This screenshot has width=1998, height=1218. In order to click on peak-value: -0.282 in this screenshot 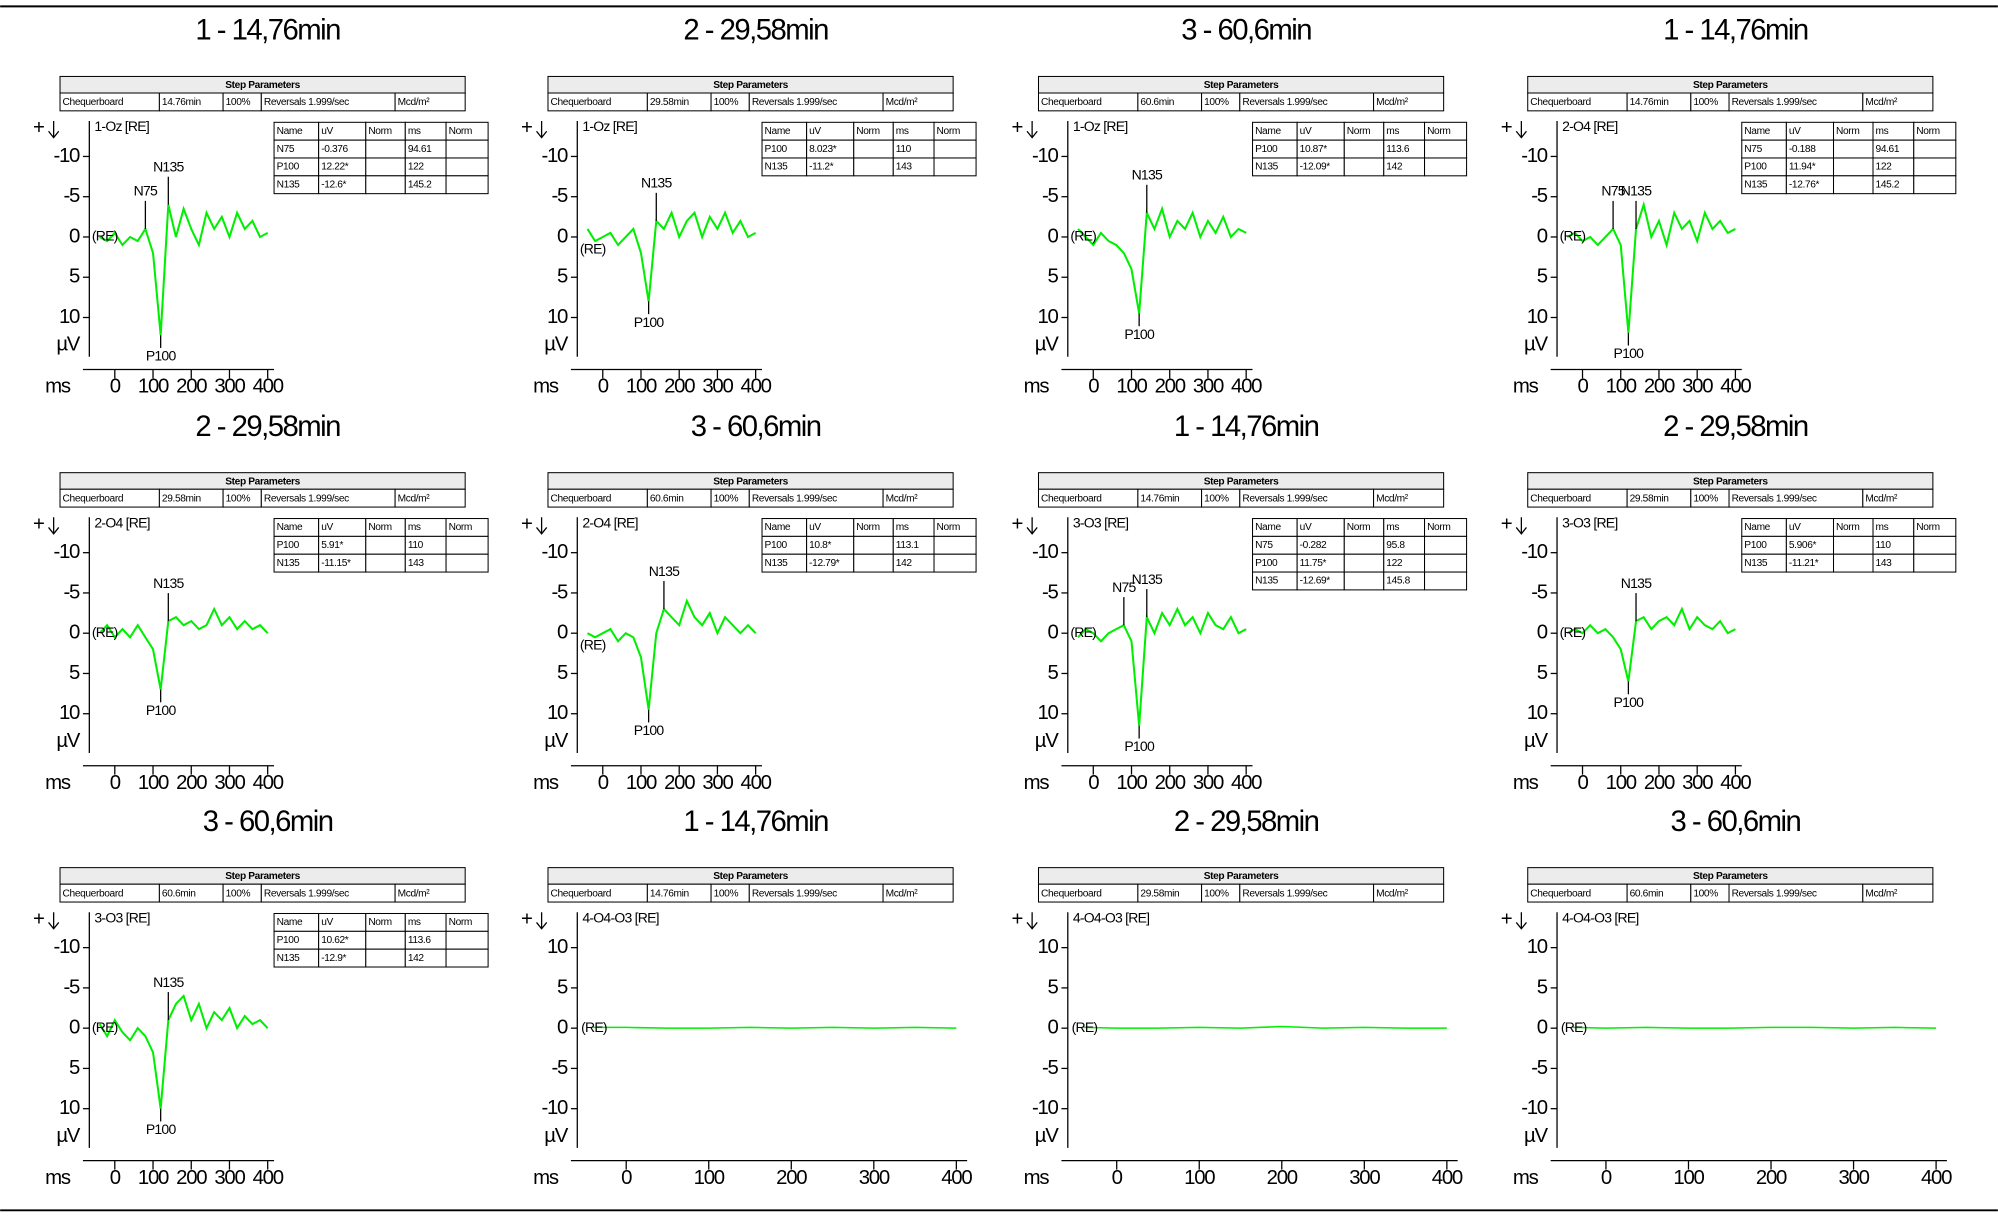, I will do `click(1313, 545)`.